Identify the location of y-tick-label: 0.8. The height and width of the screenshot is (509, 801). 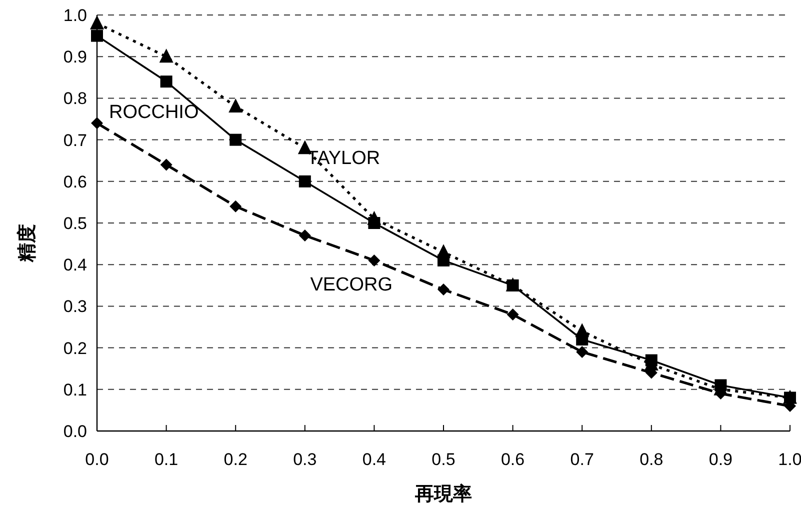
(75, 98).